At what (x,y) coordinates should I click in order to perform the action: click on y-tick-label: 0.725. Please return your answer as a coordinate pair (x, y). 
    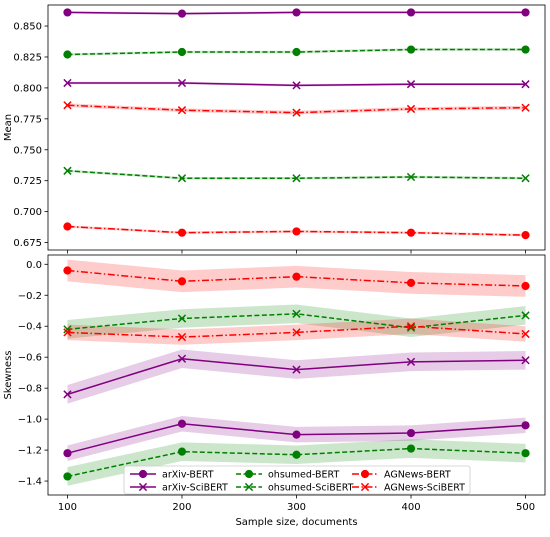
    Looking at the image, I should click on (27, 181).